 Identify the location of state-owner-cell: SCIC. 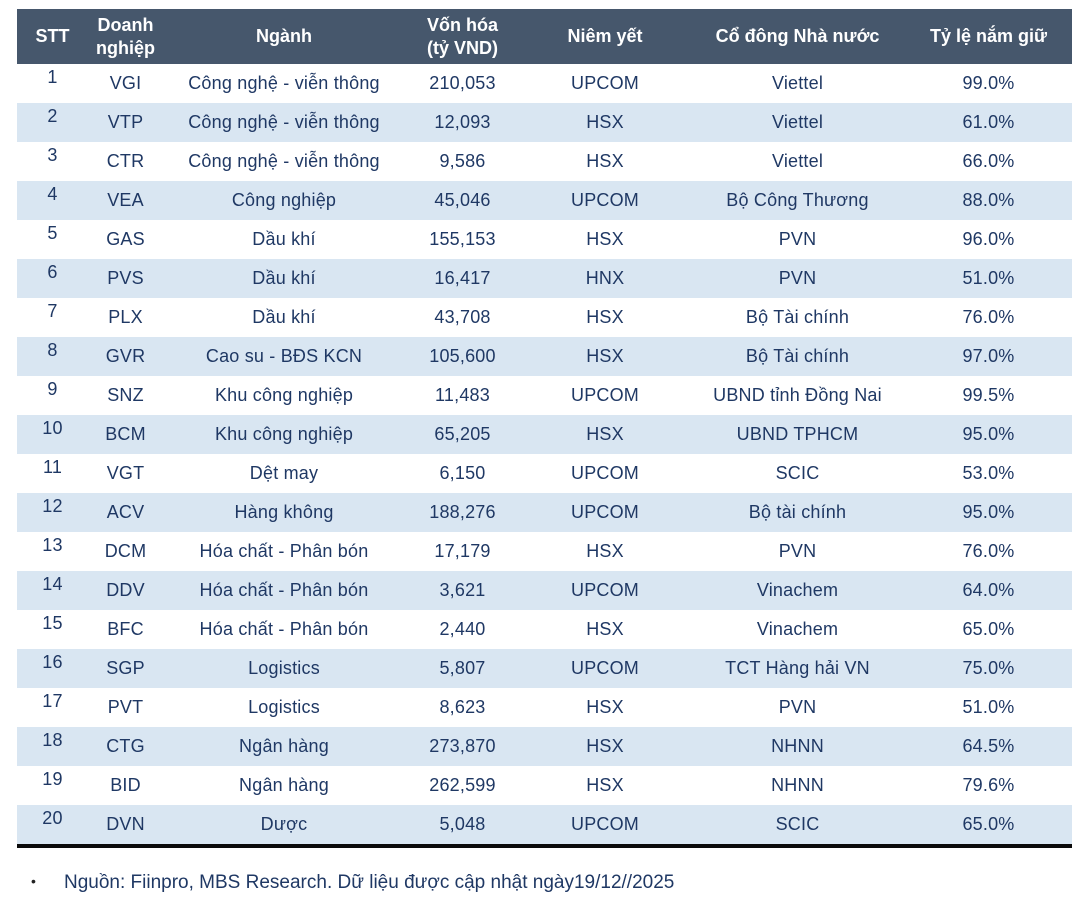
(797, 824).